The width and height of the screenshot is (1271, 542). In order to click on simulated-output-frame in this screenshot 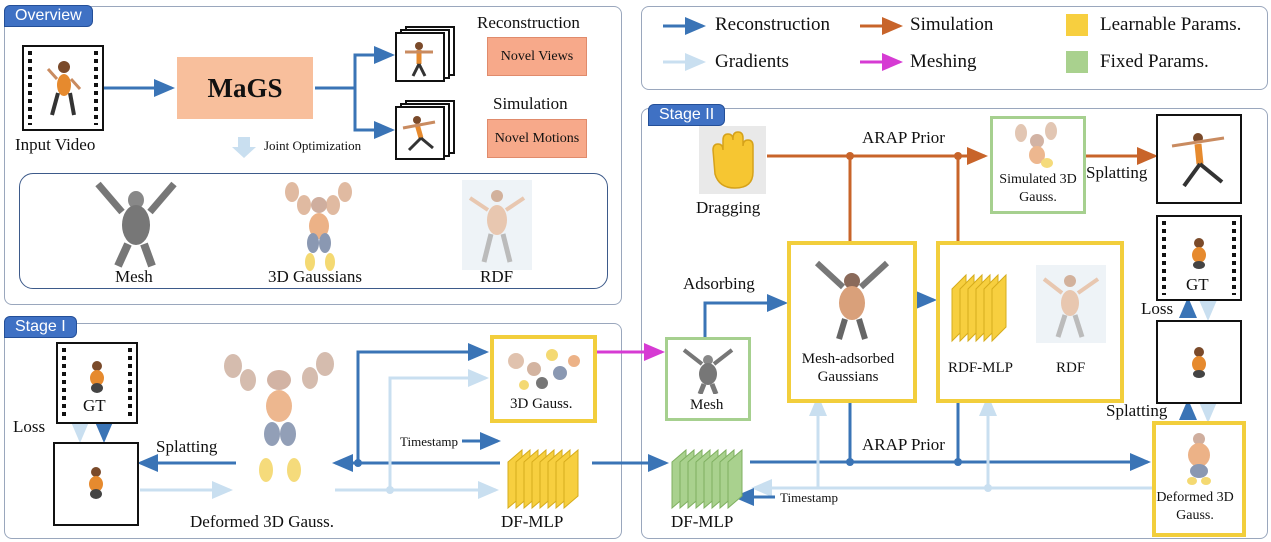, I will do `click(1199, 159)`.